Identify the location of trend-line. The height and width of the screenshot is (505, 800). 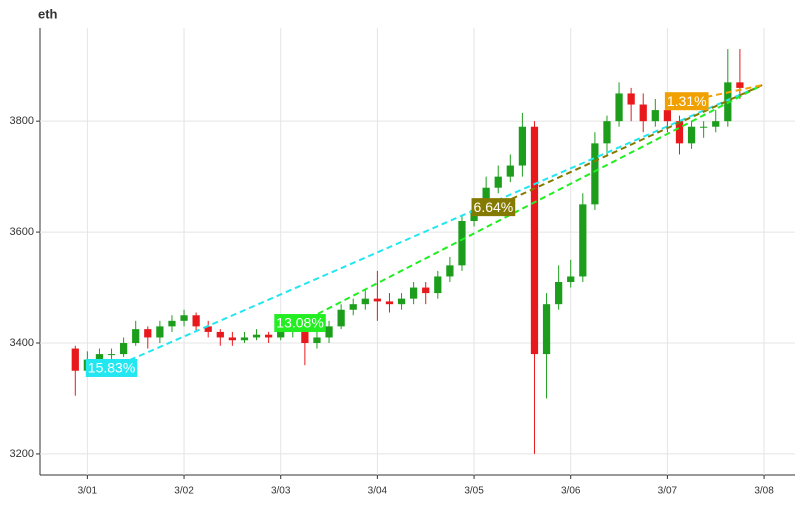
(627, 146).